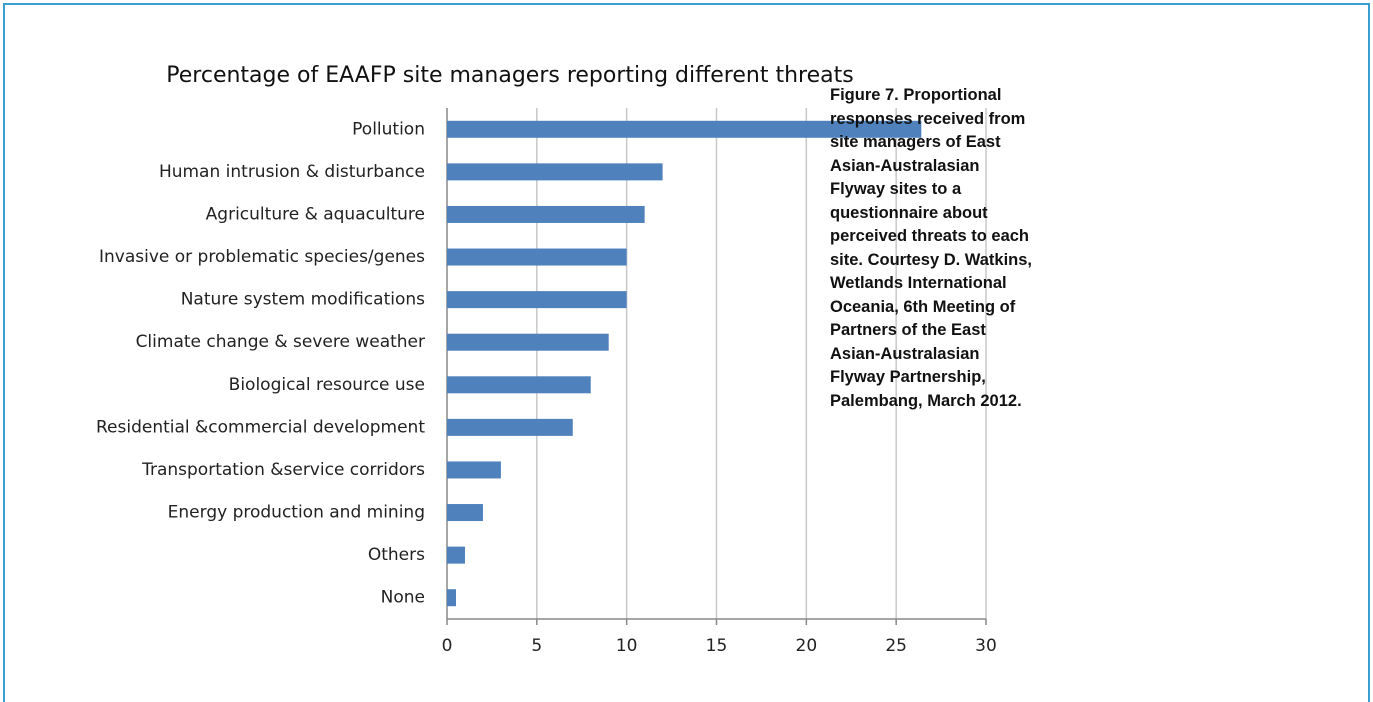 This screenshot has width=1373, height=702. What do you see at coordinates (896, 646) in the screenshot?
I see `x-tick-label: 25` at bounding box center [896, 646].